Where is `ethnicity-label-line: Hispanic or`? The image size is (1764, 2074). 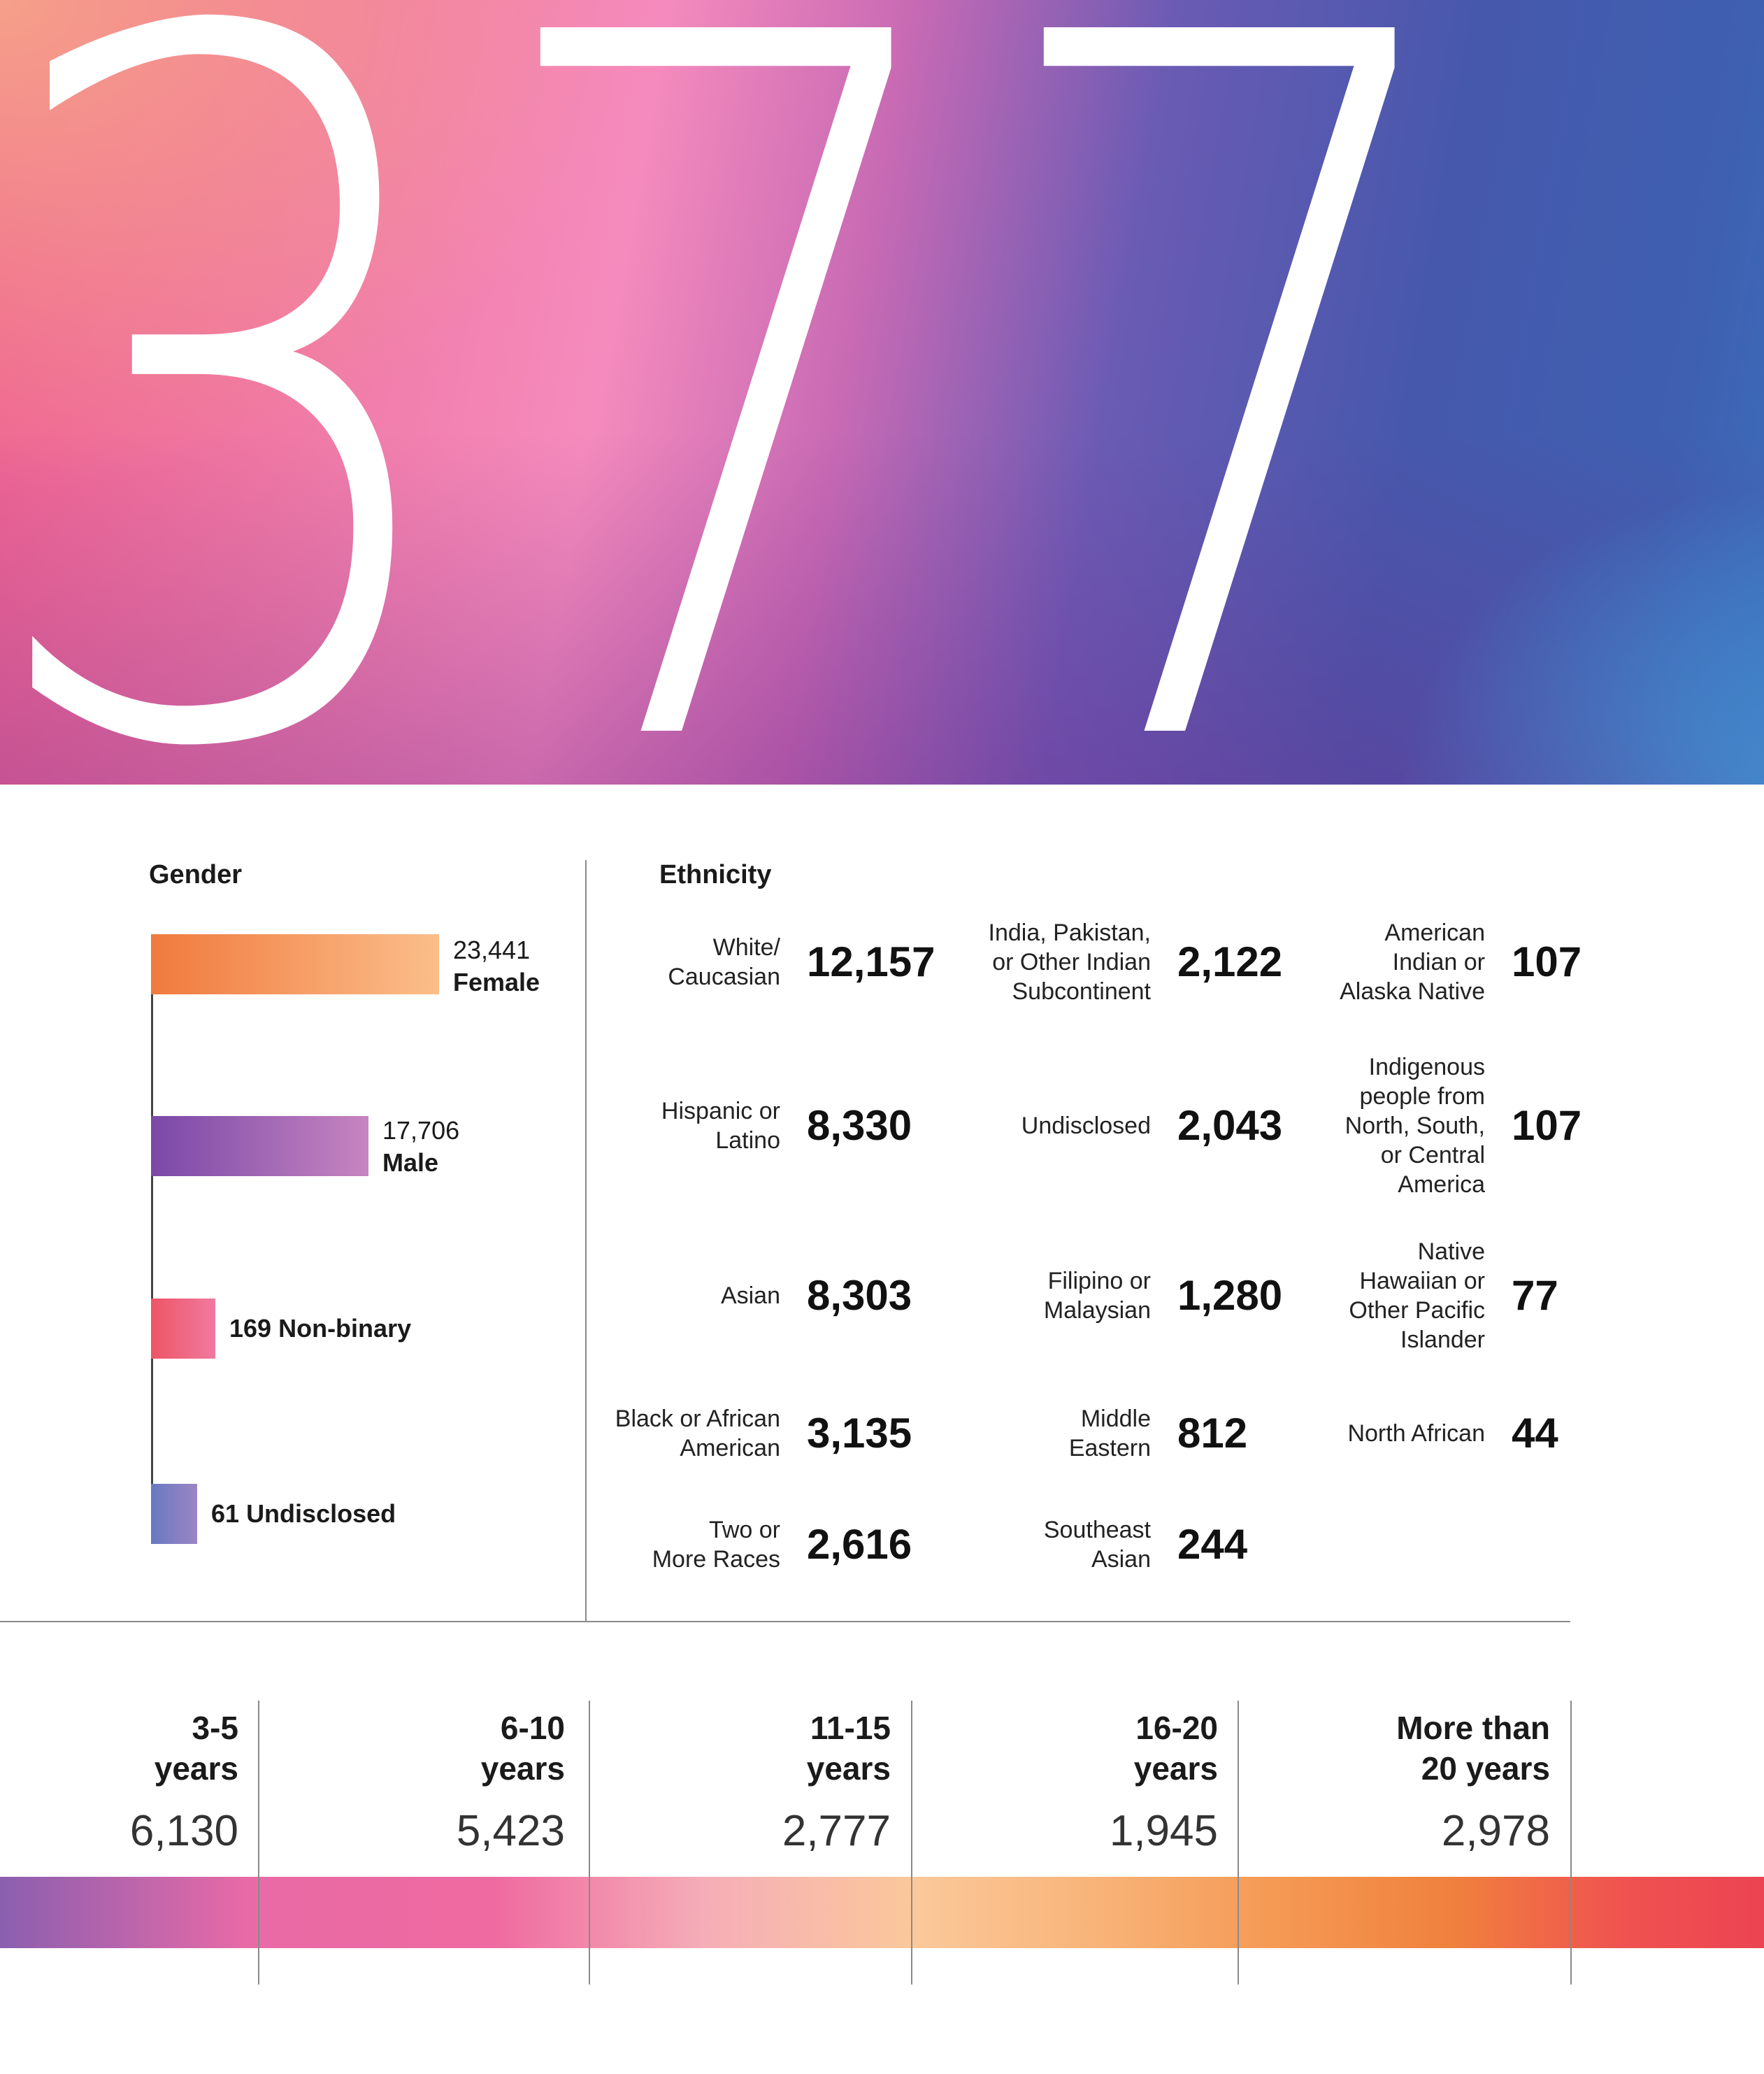
ethnicity-label-line: Hispanic or is located at coordinates (720, 1111).